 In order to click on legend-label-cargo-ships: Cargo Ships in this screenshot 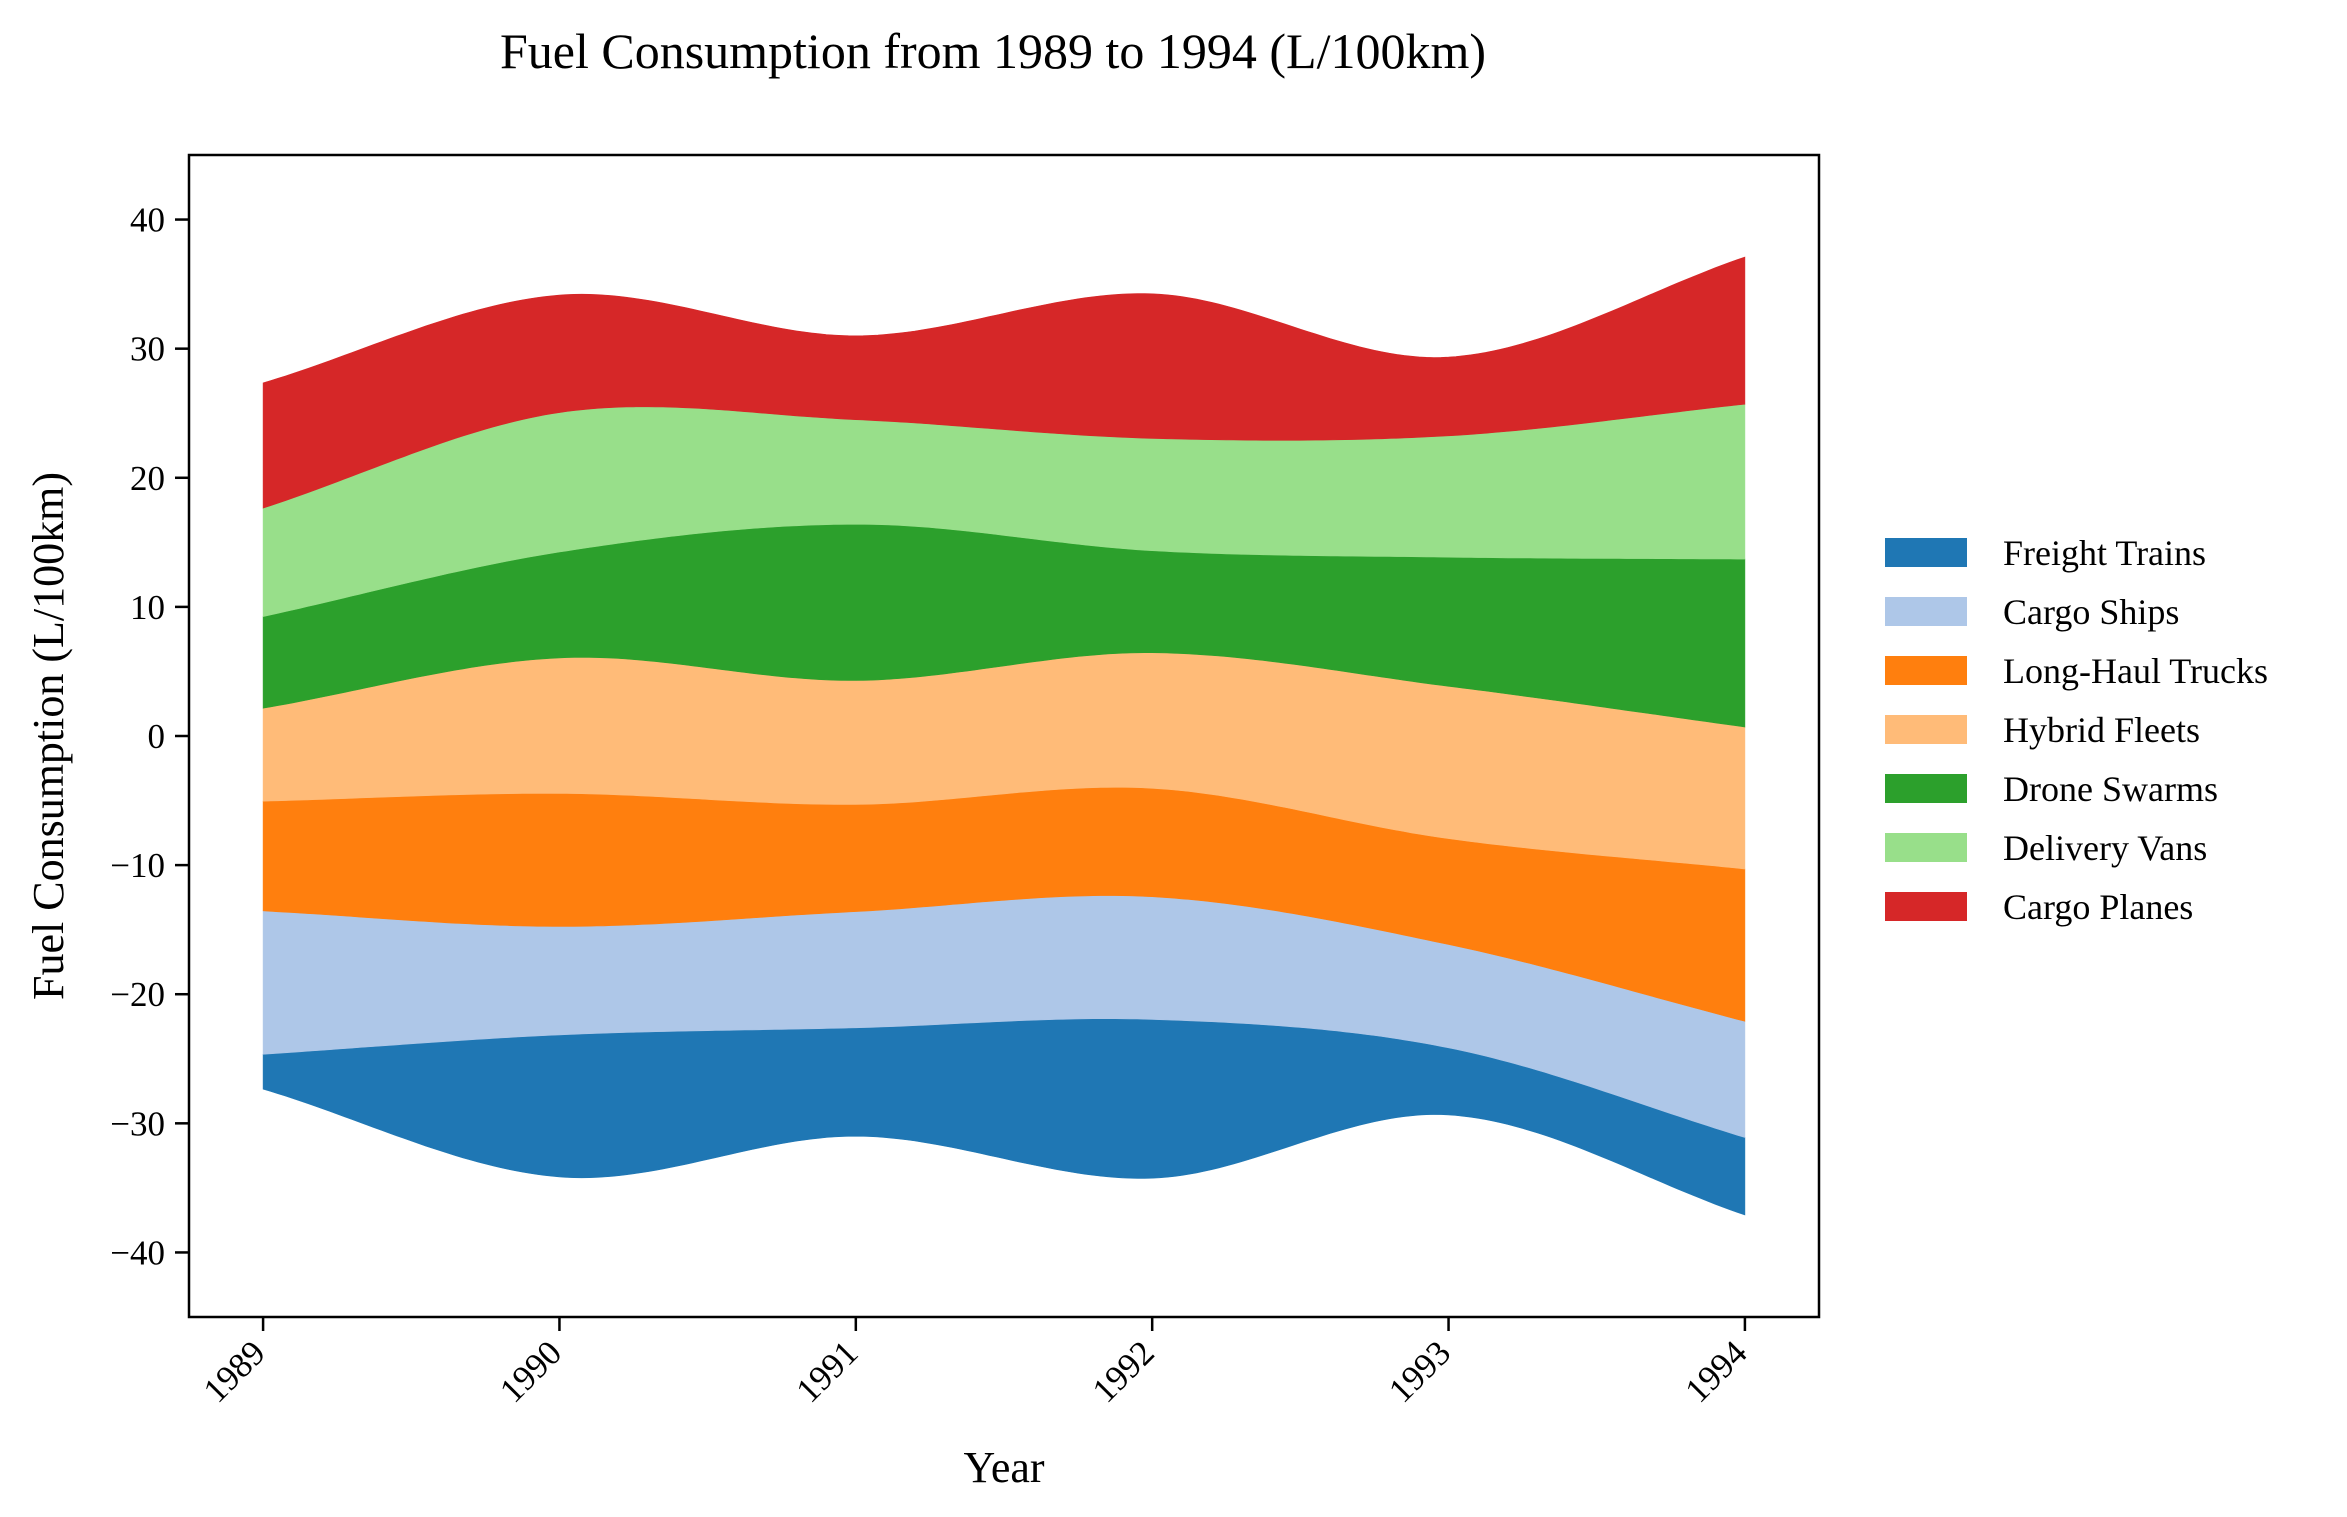, I will do `click(2091, 612)`.